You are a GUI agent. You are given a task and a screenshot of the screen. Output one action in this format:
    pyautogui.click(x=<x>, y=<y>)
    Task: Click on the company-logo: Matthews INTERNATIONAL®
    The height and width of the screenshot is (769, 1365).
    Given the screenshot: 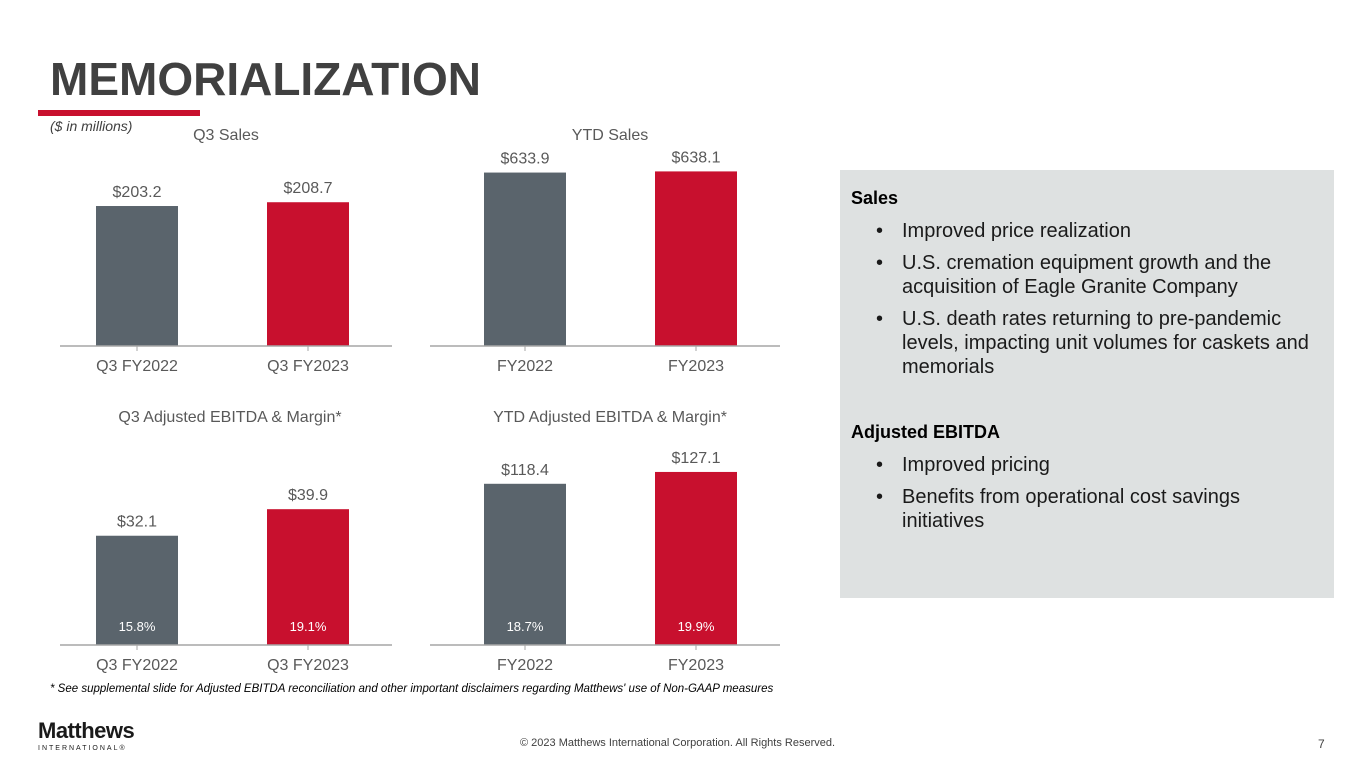 What is the action you would take?
    pyautogui.click(x=86, y=735)
    